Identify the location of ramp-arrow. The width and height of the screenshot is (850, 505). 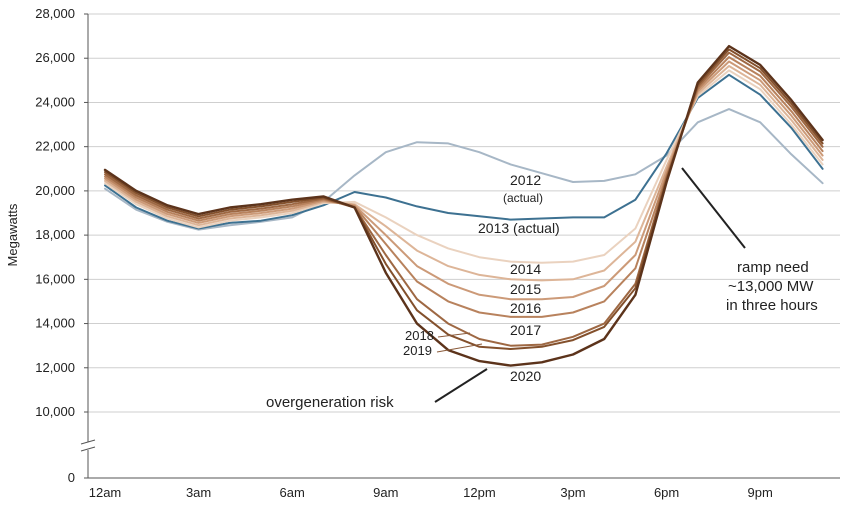
(713, 208).